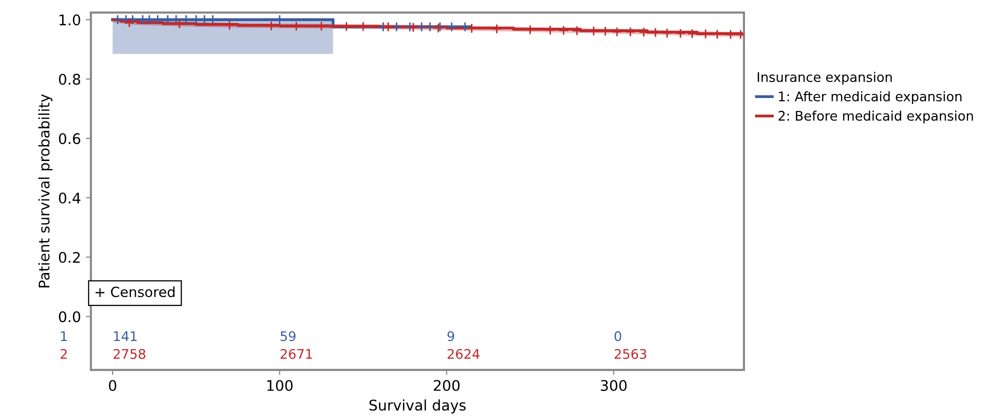 This screenshot has height=419, width=988. What do you see at coordinates (280, 385) in the screenshot?
I see `x-tick-label: 100` at bounding box center [280, 385].